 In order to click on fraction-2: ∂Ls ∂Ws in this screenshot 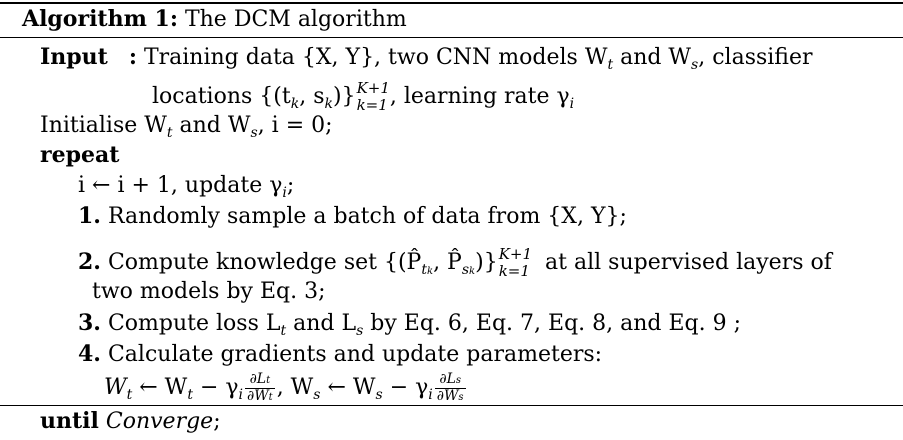, I will do `click(450, 387)`.